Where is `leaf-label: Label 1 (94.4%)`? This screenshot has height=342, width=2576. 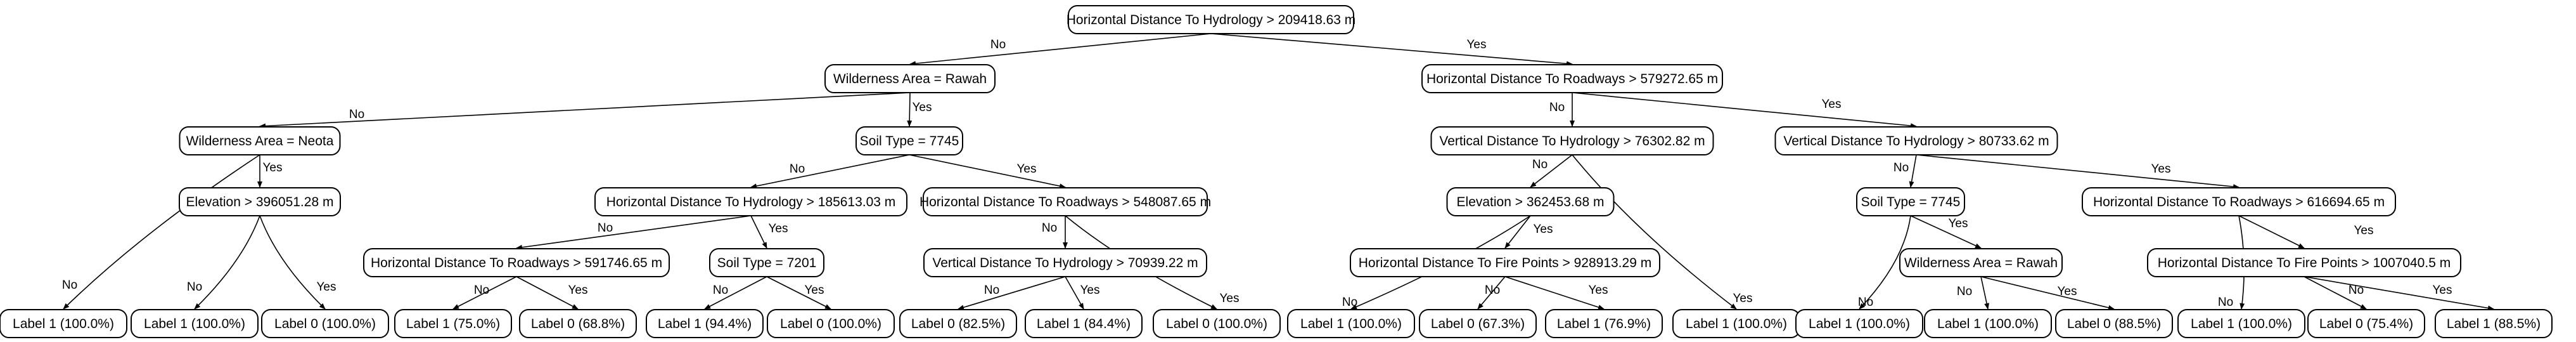
leaf-label: Label 1 (94.4%) is located at coordinates (705, 324).